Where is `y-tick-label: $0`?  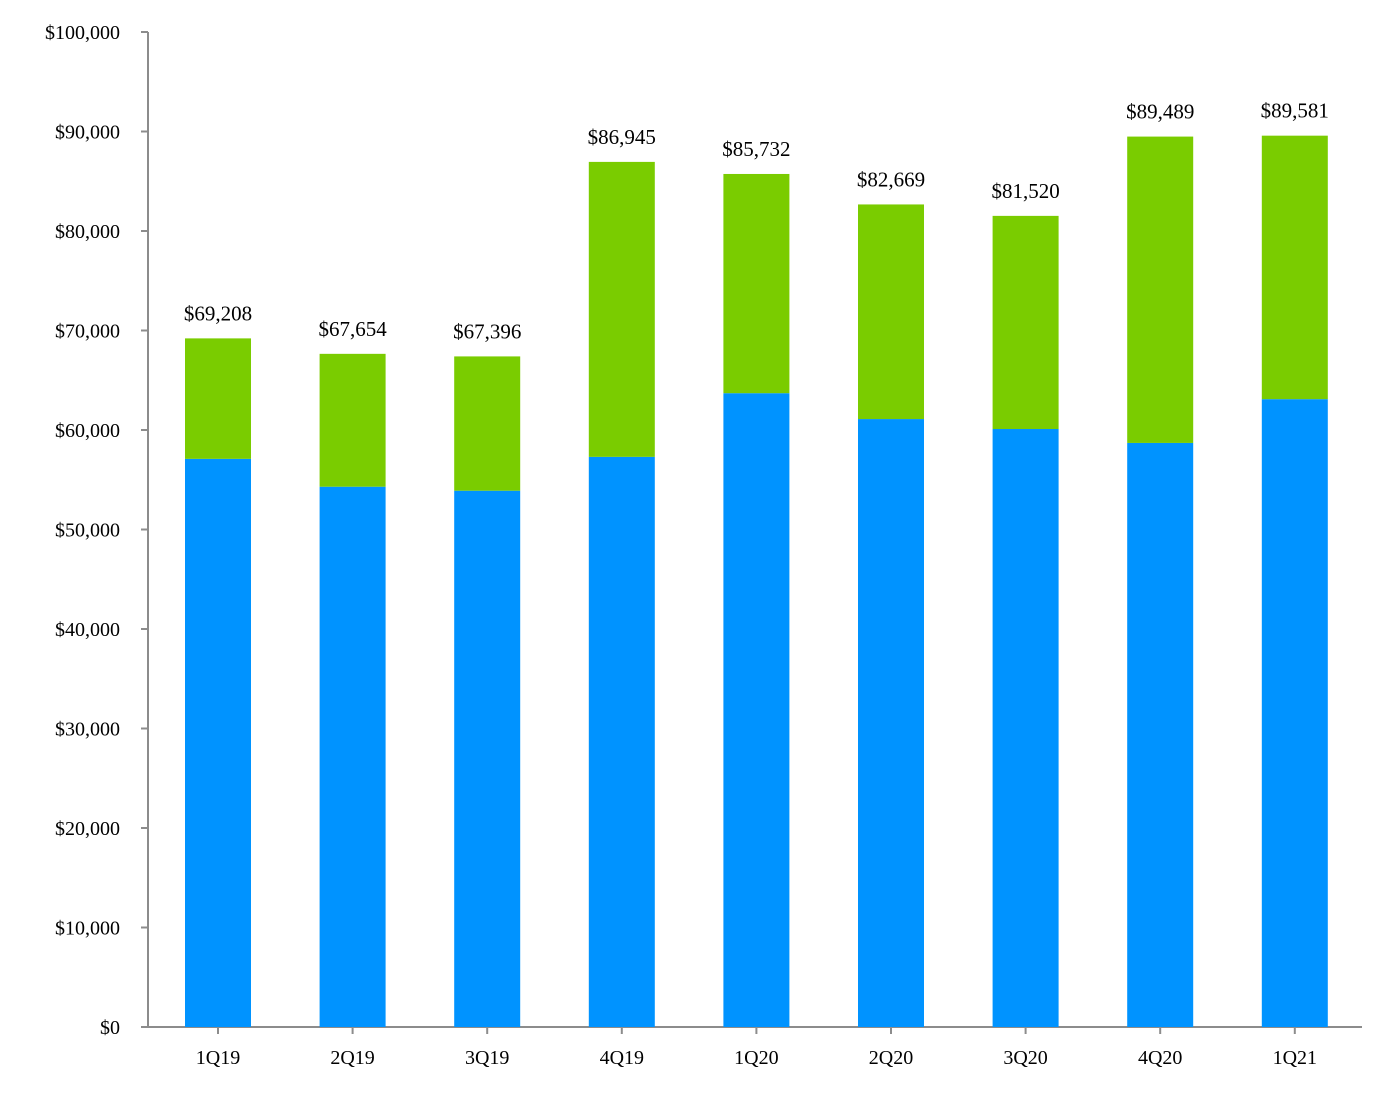 y-tick-label: $0 is located at coordinates (110, 1028).